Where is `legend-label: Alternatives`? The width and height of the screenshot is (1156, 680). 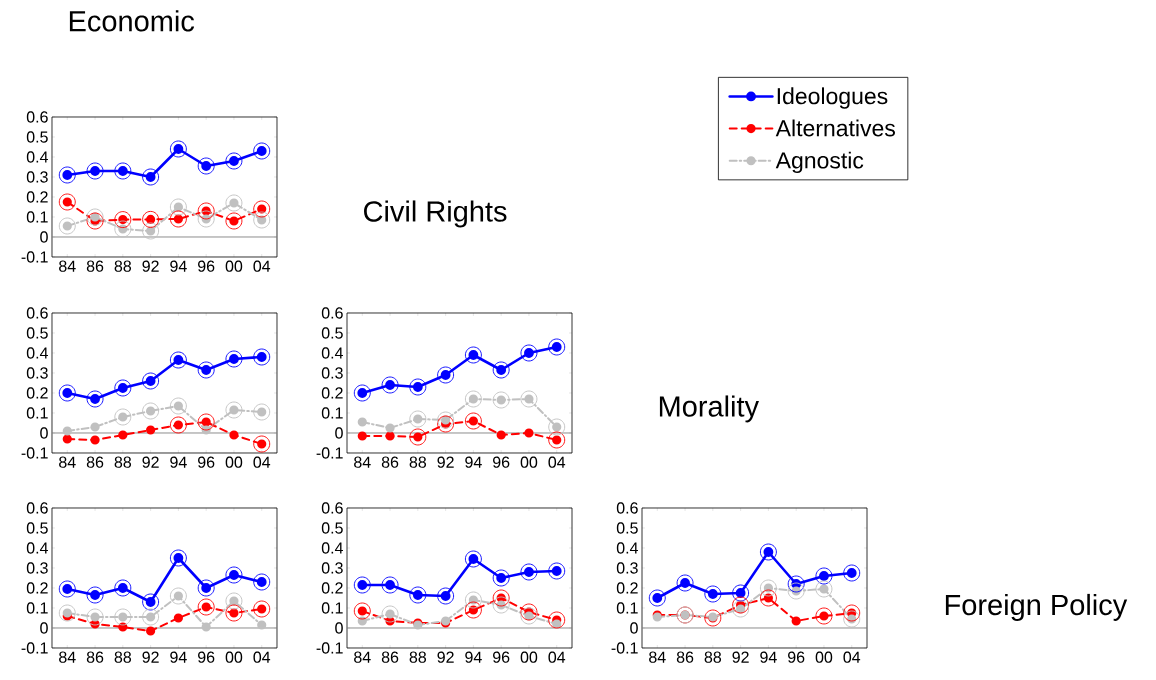
legend-label: Alternatives is located at coordinates (835, 128).